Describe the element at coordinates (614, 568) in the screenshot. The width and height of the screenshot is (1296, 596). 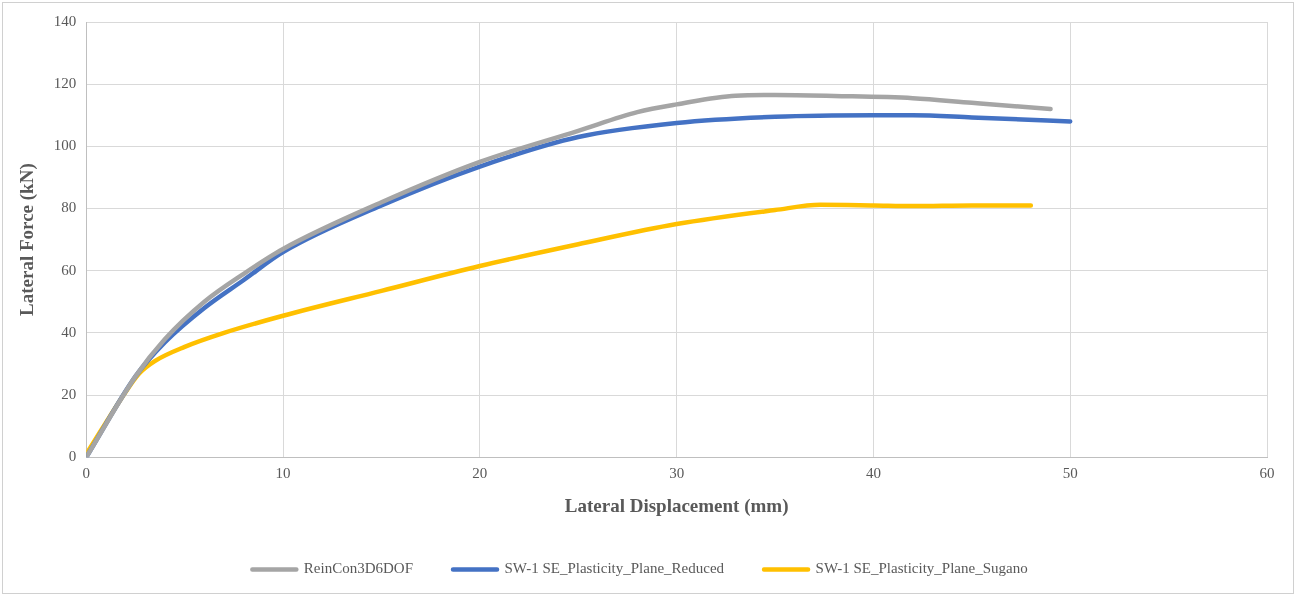
I see `legend-label: SW-1 SE_Plasticity_Plane_Reduced` at that location.